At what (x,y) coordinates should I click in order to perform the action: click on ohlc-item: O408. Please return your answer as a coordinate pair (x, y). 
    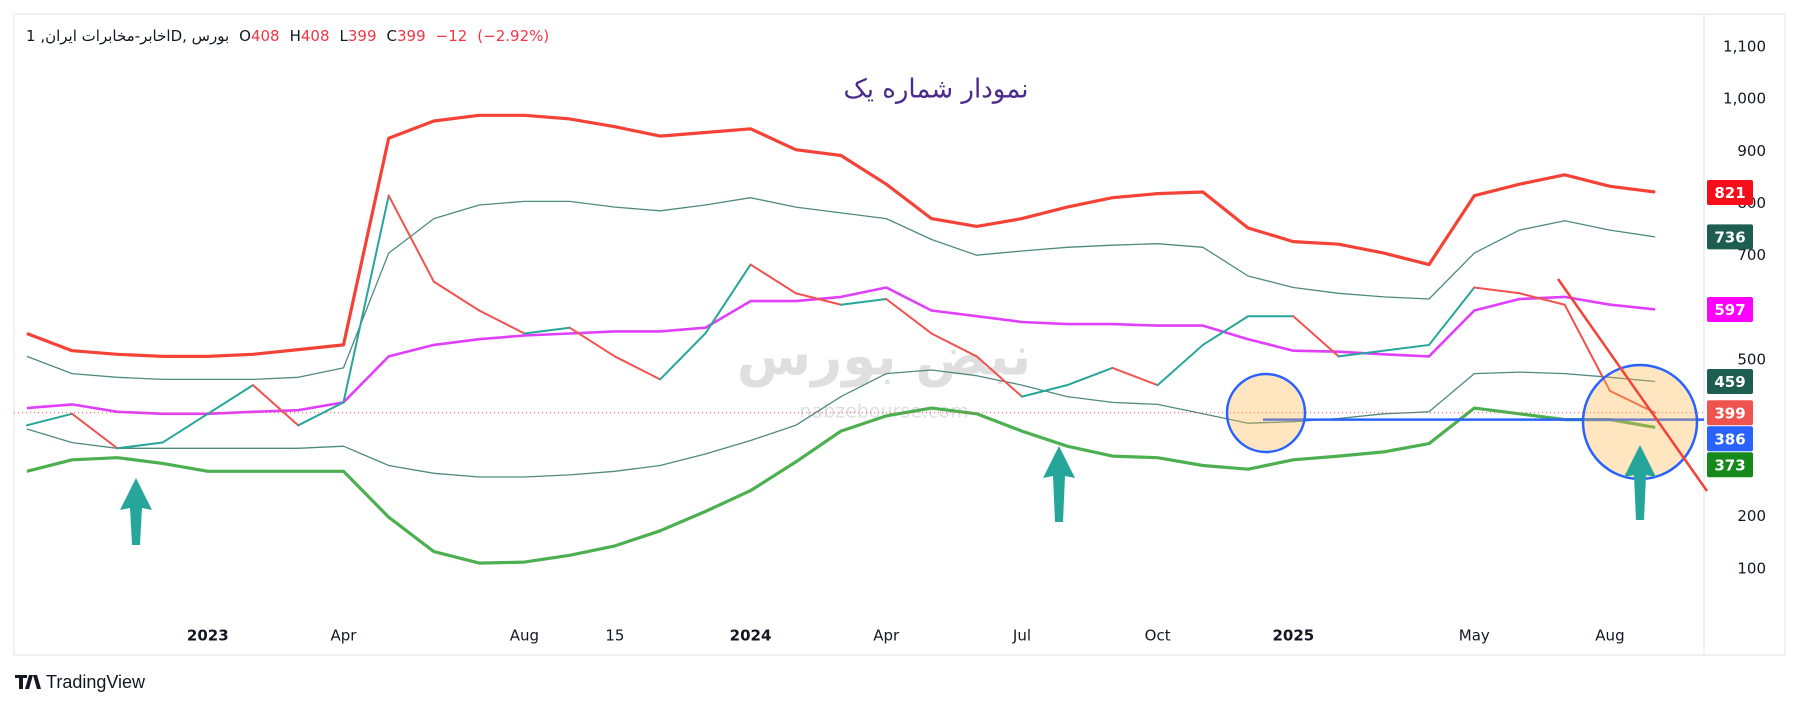
    Looking at the image, I should click on (259, 36).